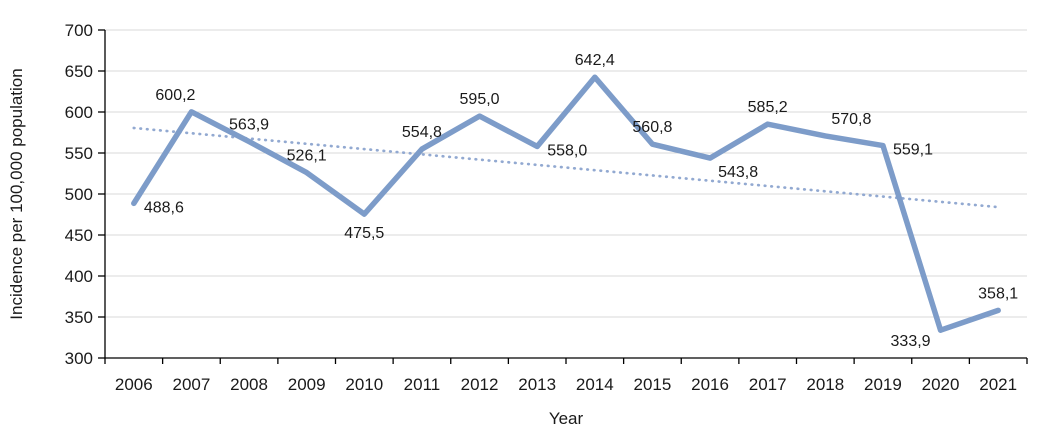 This screenshot has width=1045, height=441. What do you see at coordinates (422, 384) in the screenshot?
I see `x-tick-label: 2011` at bounding box center [422, 384].